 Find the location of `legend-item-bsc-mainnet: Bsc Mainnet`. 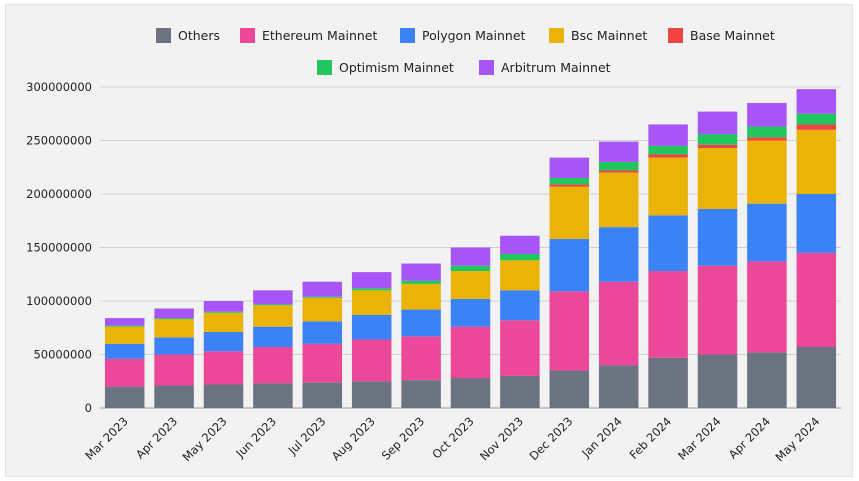

legend-item-bsc-mainnet: Bsc Mainnet is located at coordinates (598, 35).